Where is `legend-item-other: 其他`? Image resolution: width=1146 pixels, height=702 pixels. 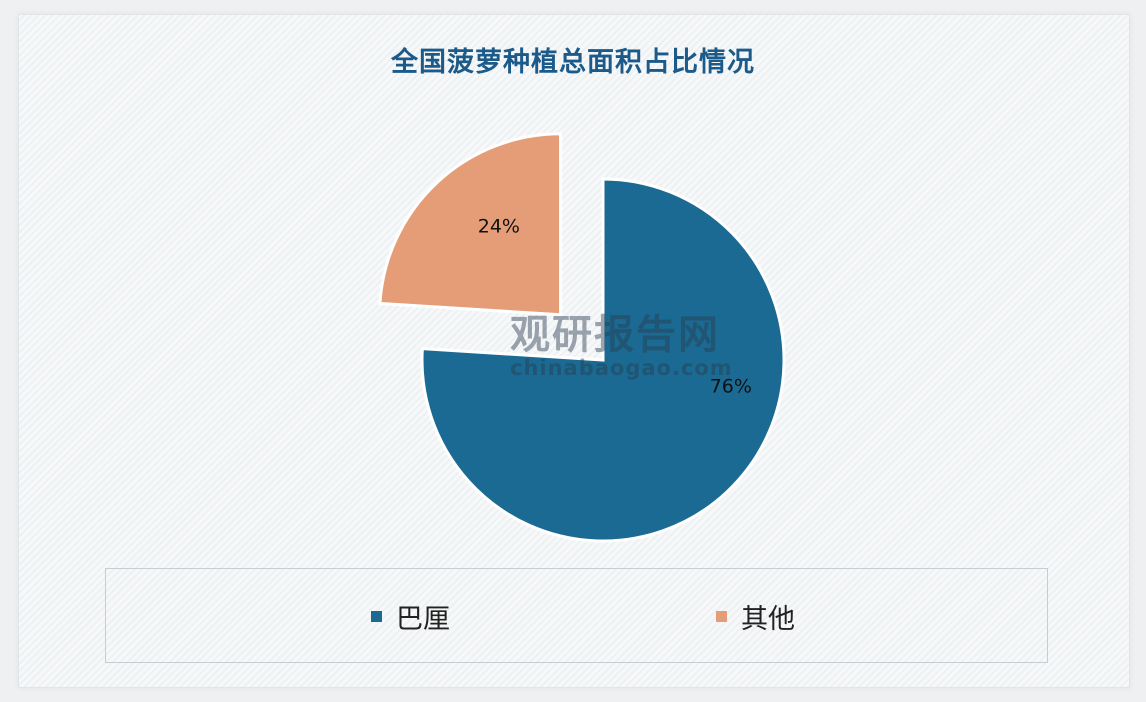
legend-item-other: 其他 is located at coordinates (755, 616).